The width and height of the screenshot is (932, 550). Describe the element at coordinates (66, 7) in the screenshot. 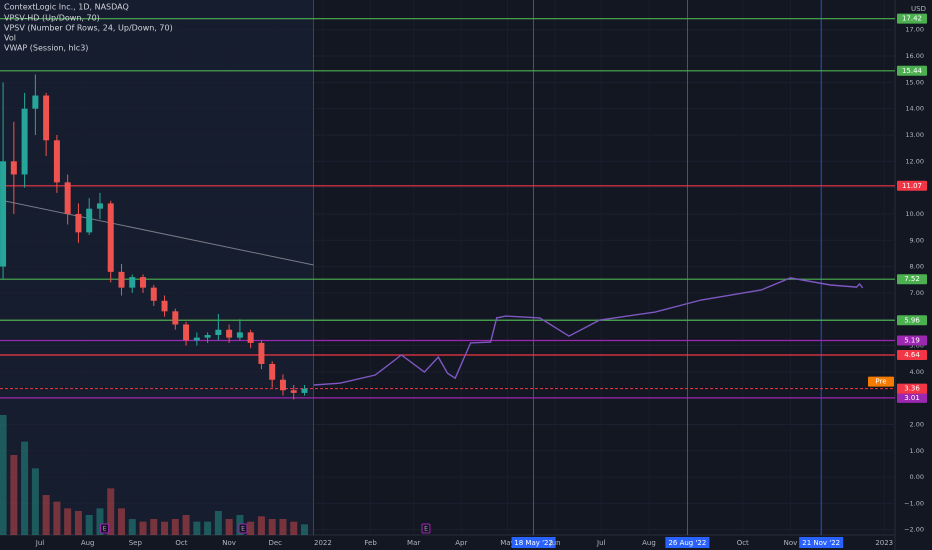

I see `chart-title: ContextLogic Inc., 1D, NASDAQ` at that location.